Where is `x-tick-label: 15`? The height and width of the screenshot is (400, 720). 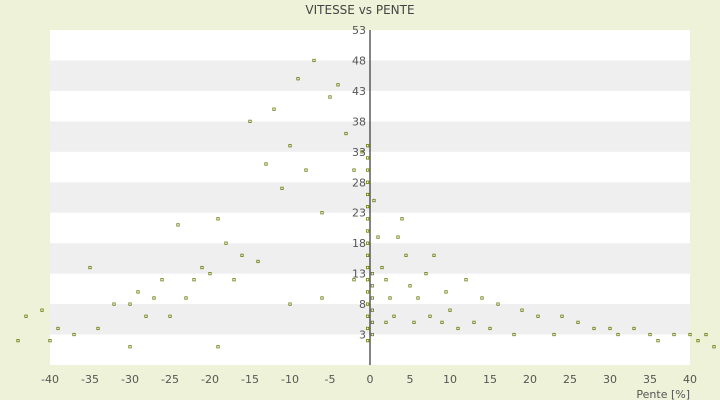 x-tick-label: 15 is located at coordinates (490, 379).